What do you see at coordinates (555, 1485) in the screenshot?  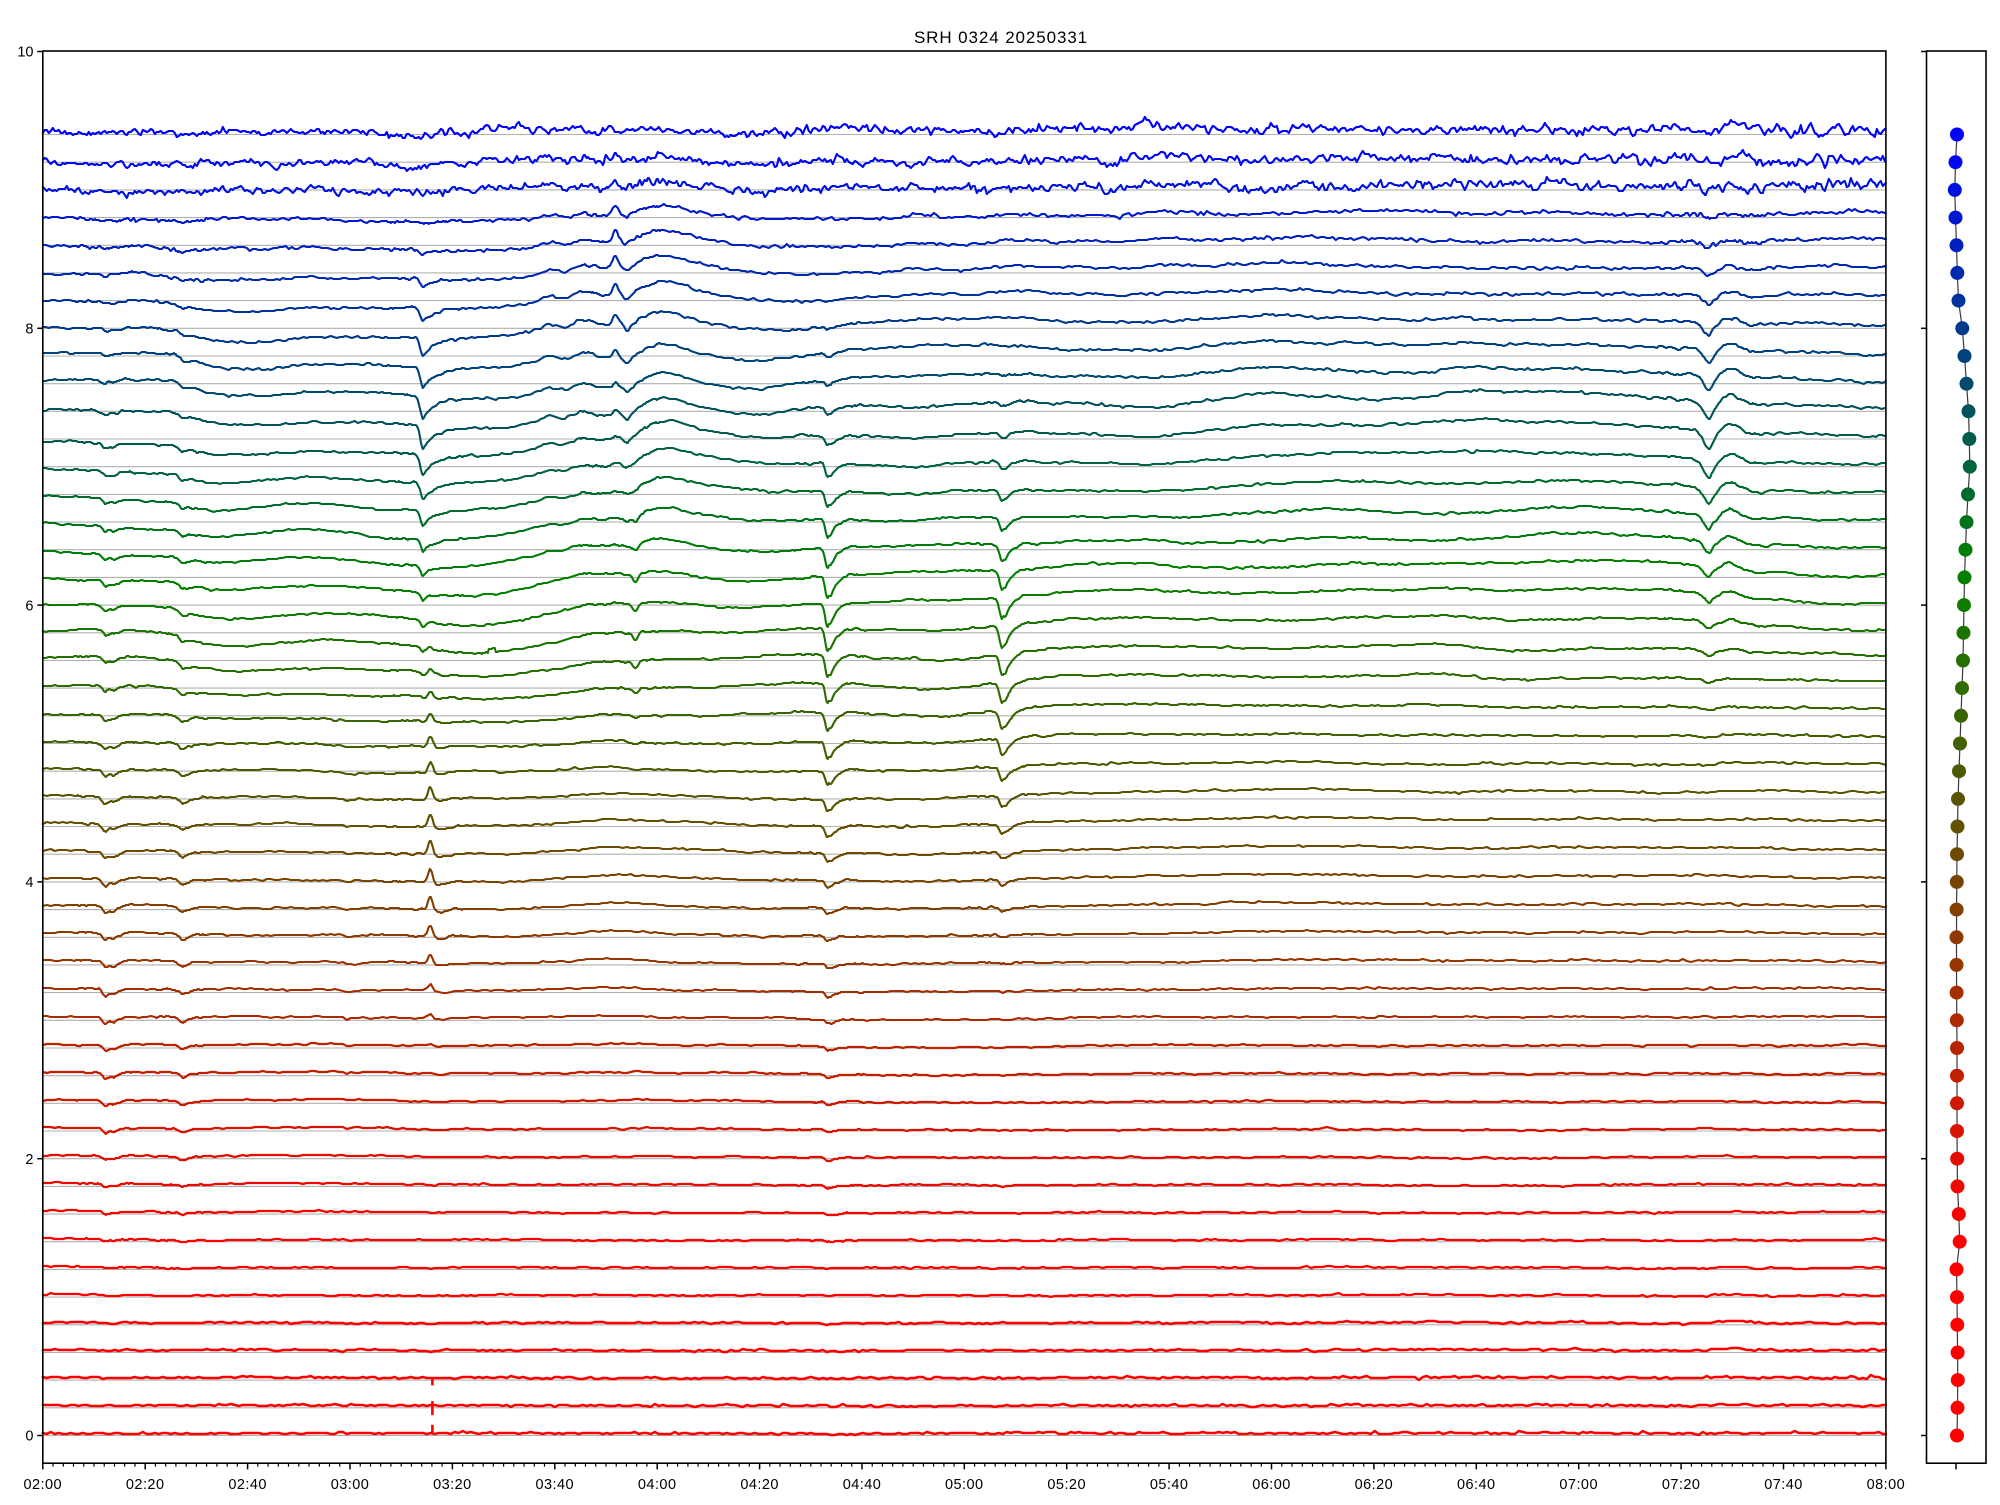 I see `svg-text: 03:40` at bounding box center [555, 1485].